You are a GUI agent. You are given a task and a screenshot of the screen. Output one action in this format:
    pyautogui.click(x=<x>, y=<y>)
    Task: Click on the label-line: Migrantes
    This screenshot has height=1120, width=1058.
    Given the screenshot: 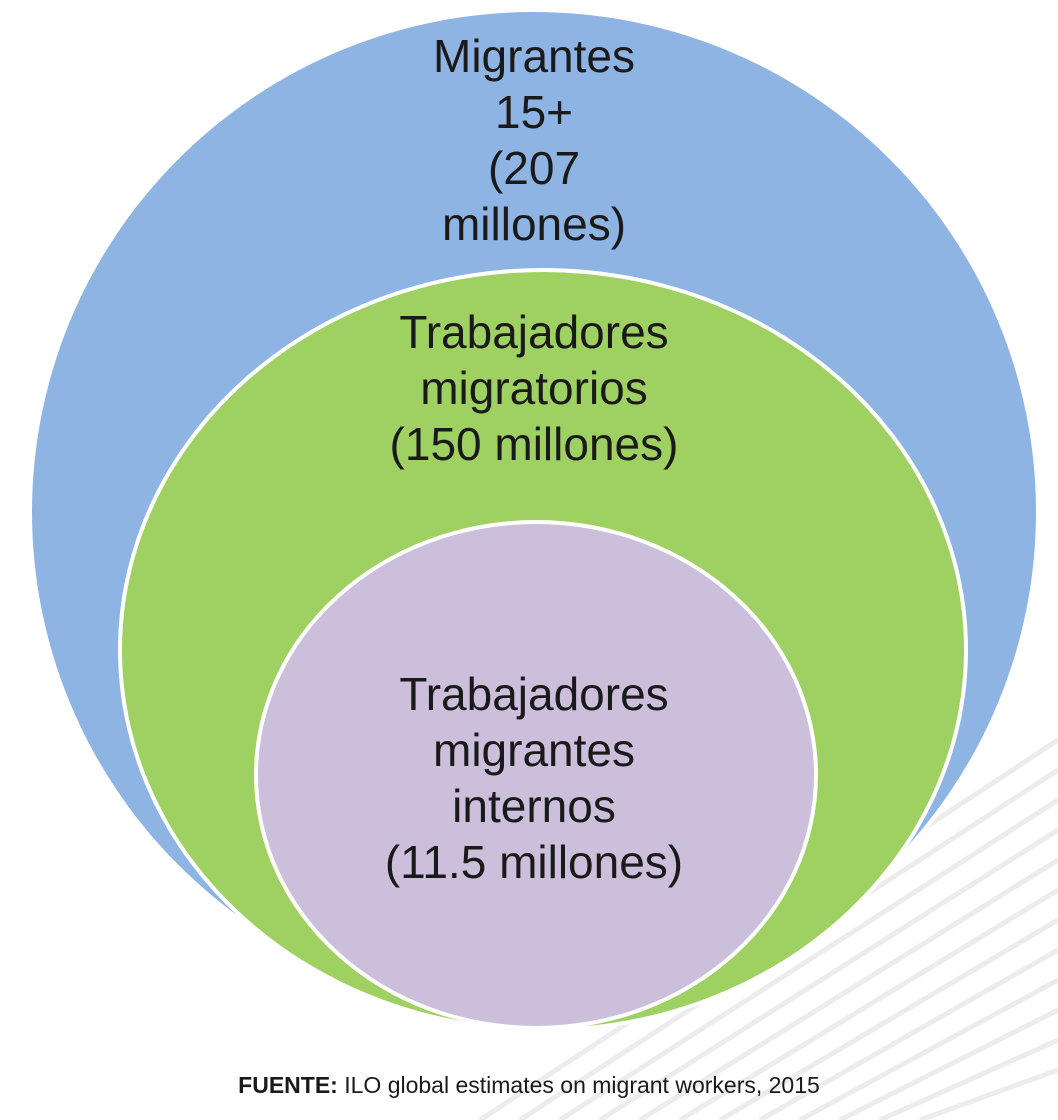 What is the action you would take?
    pyautogui.click(x=534, y=56)
    